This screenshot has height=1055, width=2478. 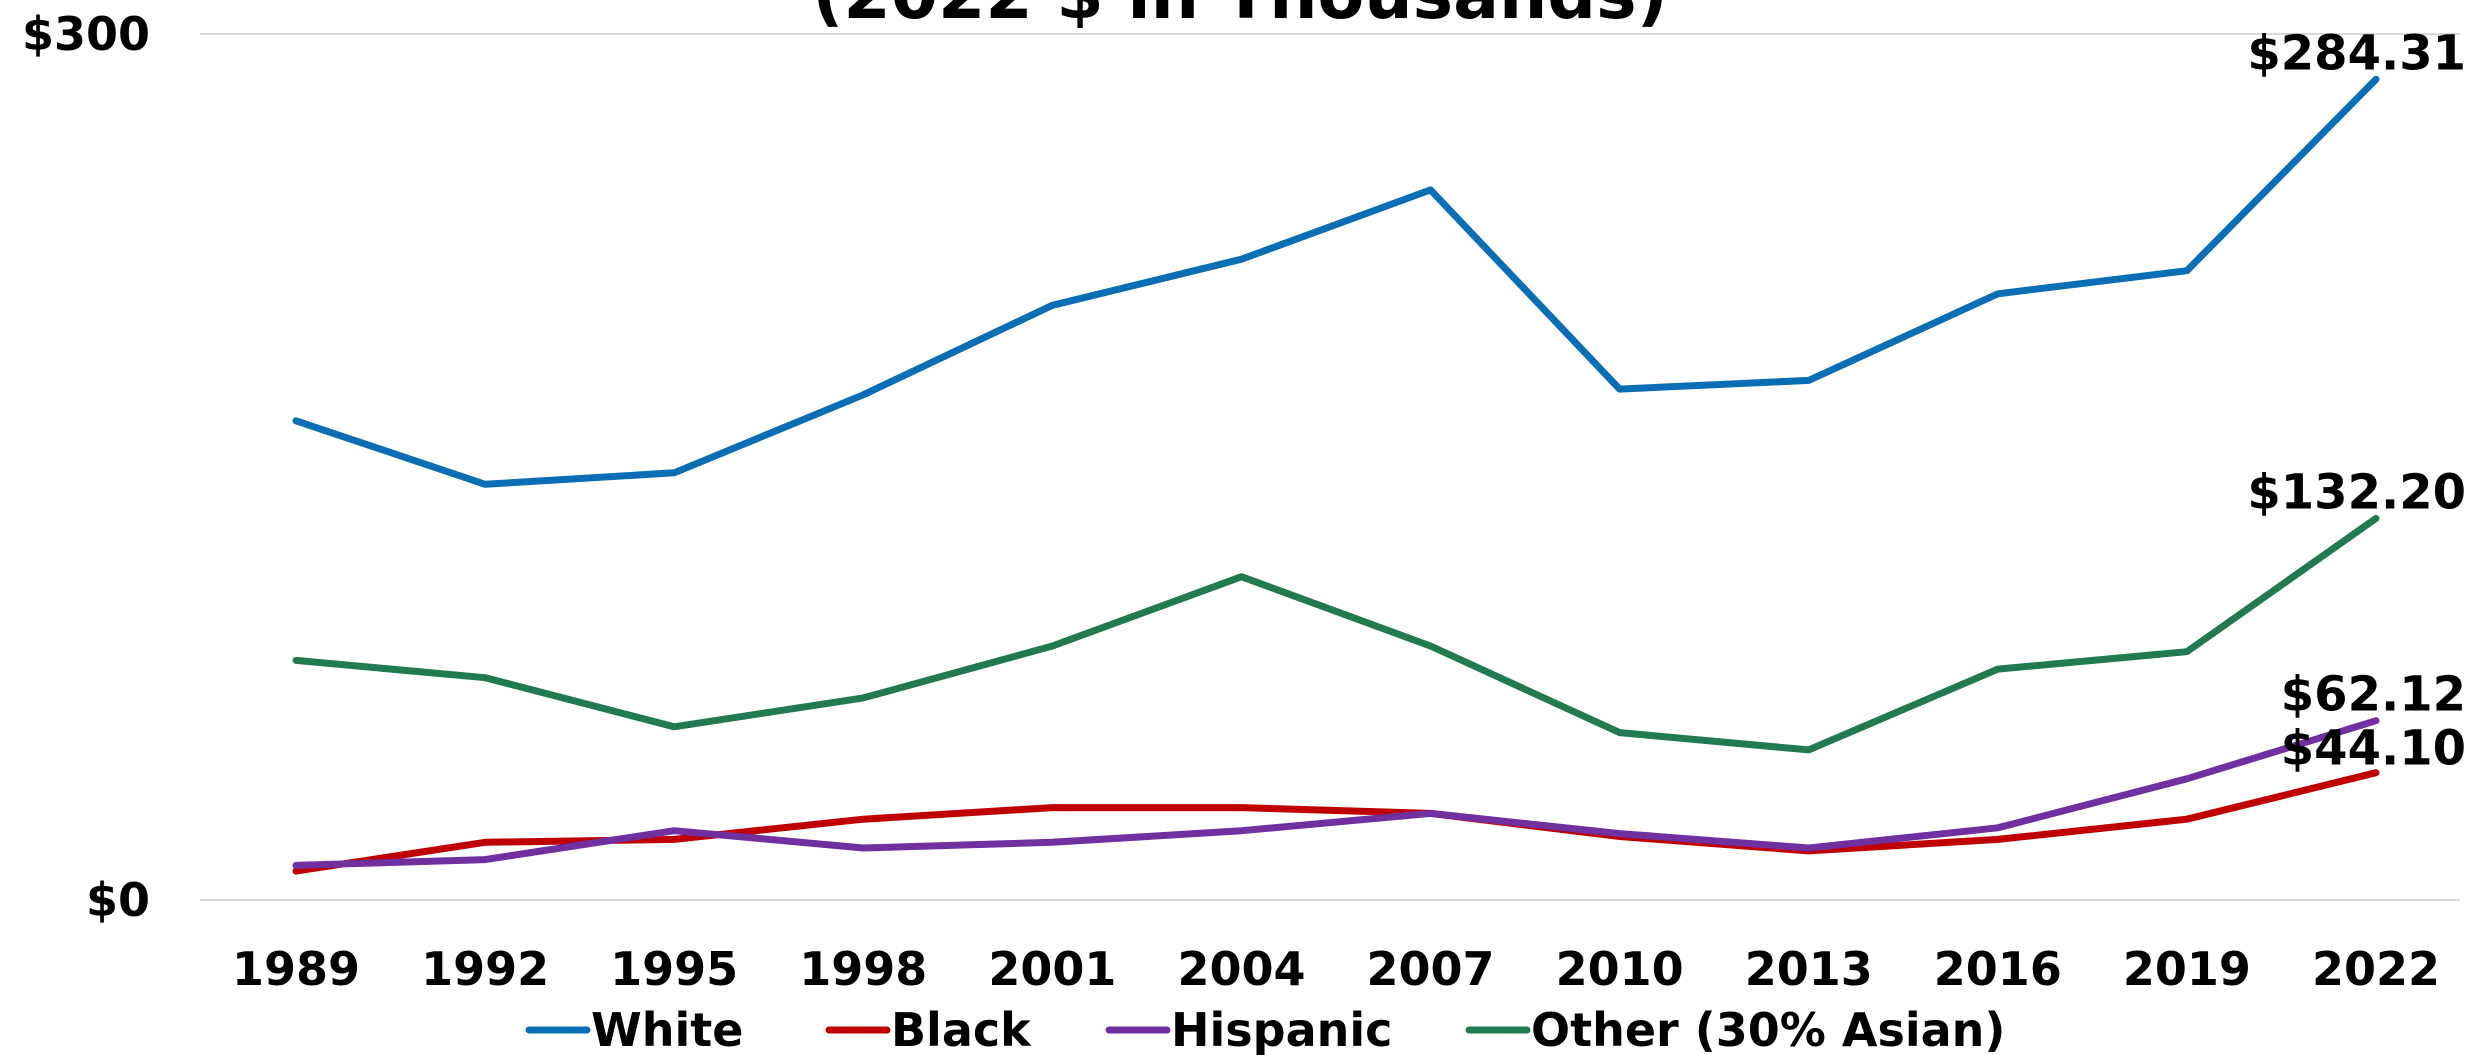 I want to click on x-tick-label: 2010, so click(x=1620, y=969).